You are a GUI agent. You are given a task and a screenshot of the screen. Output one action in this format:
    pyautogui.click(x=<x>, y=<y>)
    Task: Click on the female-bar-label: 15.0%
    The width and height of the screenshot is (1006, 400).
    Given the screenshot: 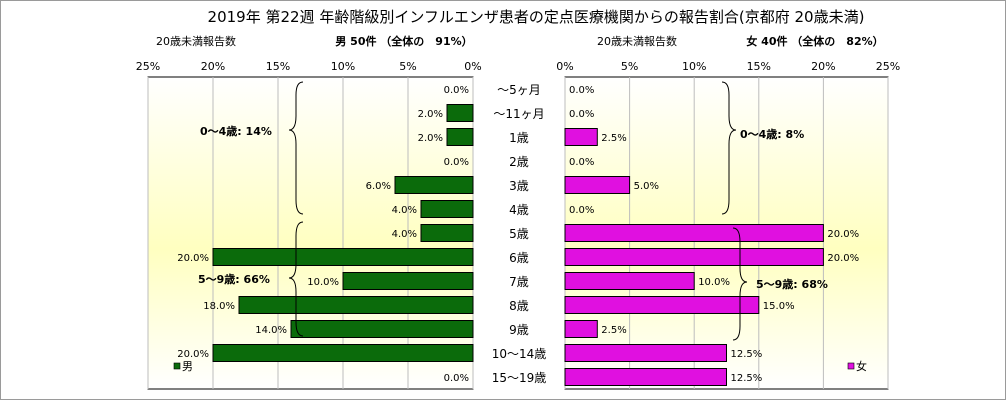 What is the action you would take?
    pyautogui.click(x=779, y=306)
    